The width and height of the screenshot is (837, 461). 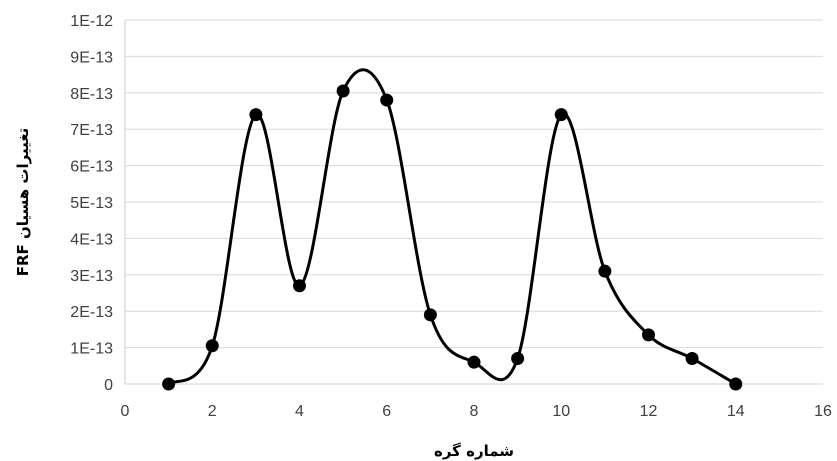 I want to click on x-tick-label: 16, so click(x=823, y=411).